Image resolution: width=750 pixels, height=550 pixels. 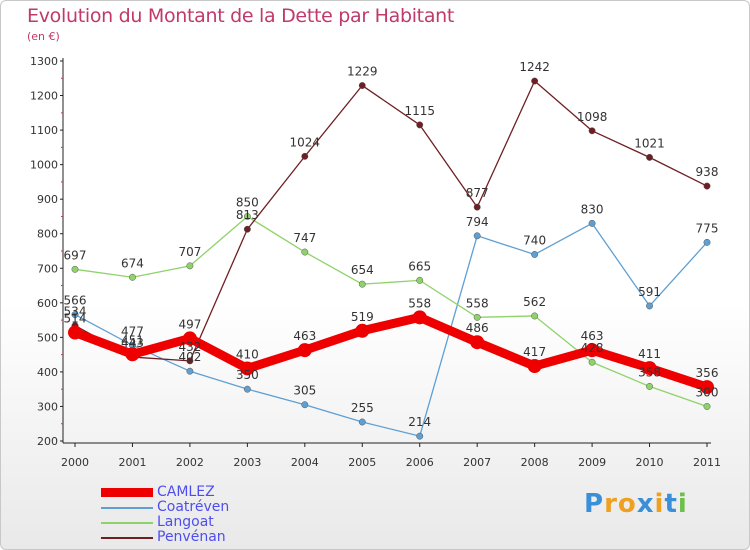 What do you see at coordinates (75, 255) in the screenshot?
I see `data-label: 697` at bounding box center [75, 255].